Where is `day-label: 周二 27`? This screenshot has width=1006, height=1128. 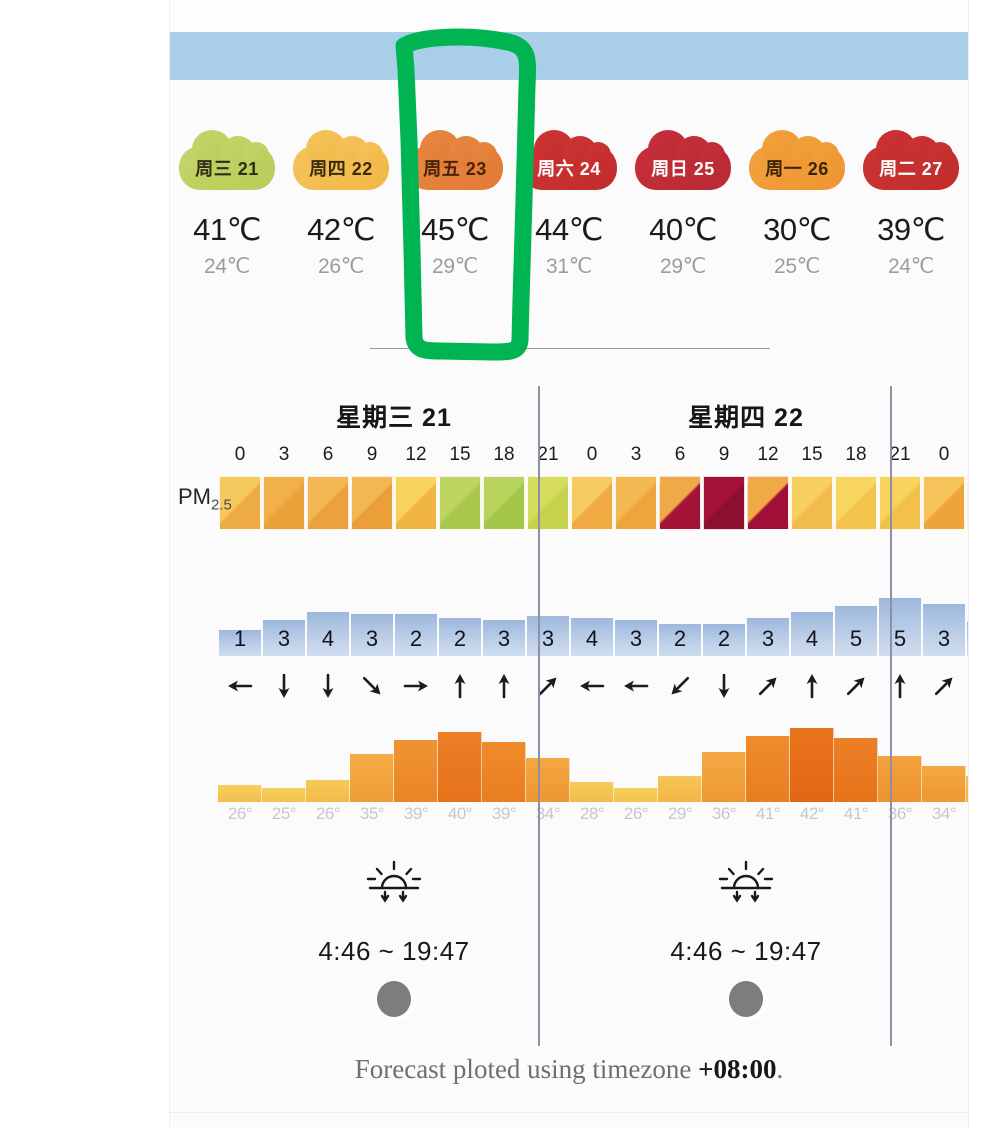 day-label: 周二 27 is located at coordinates (911, 169).